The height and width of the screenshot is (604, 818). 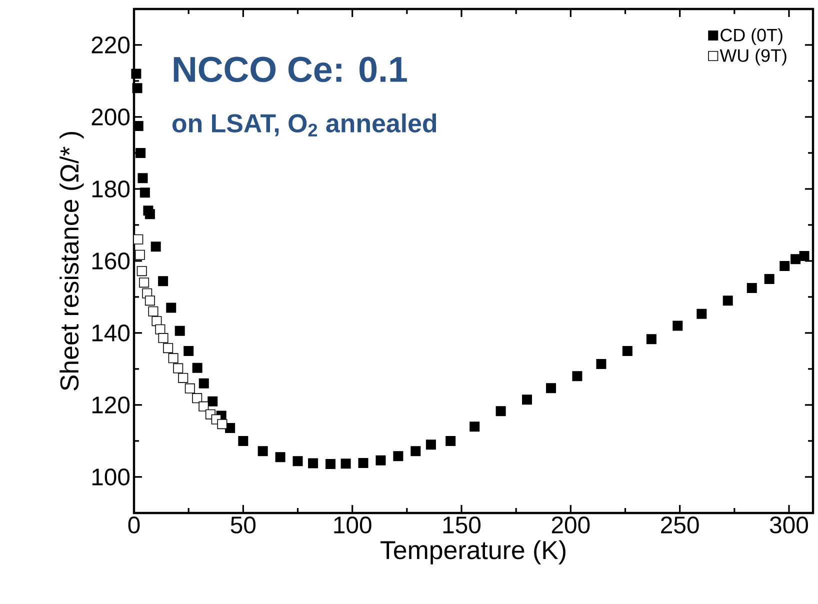 What do you see at coordinates (134, 525) in the screenshot?
I see `x-tick-label: 0` at bounding box center [134, 525].